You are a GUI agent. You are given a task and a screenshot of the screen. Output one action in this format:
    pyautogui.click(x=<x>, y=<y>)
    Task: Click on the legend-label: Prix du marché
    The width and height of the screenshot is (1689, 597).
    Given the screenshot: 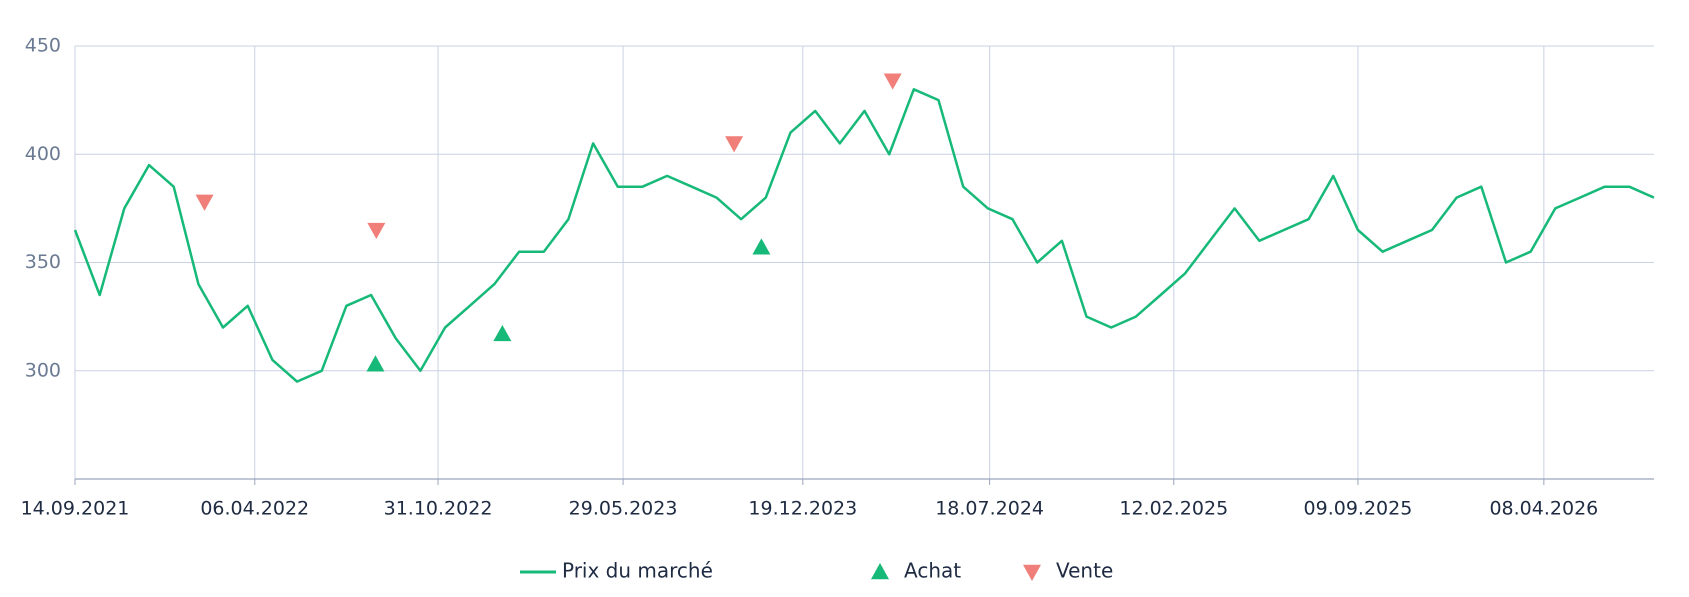 What is the action you would take?
    pyautogui.click(x=637, y=571)
    